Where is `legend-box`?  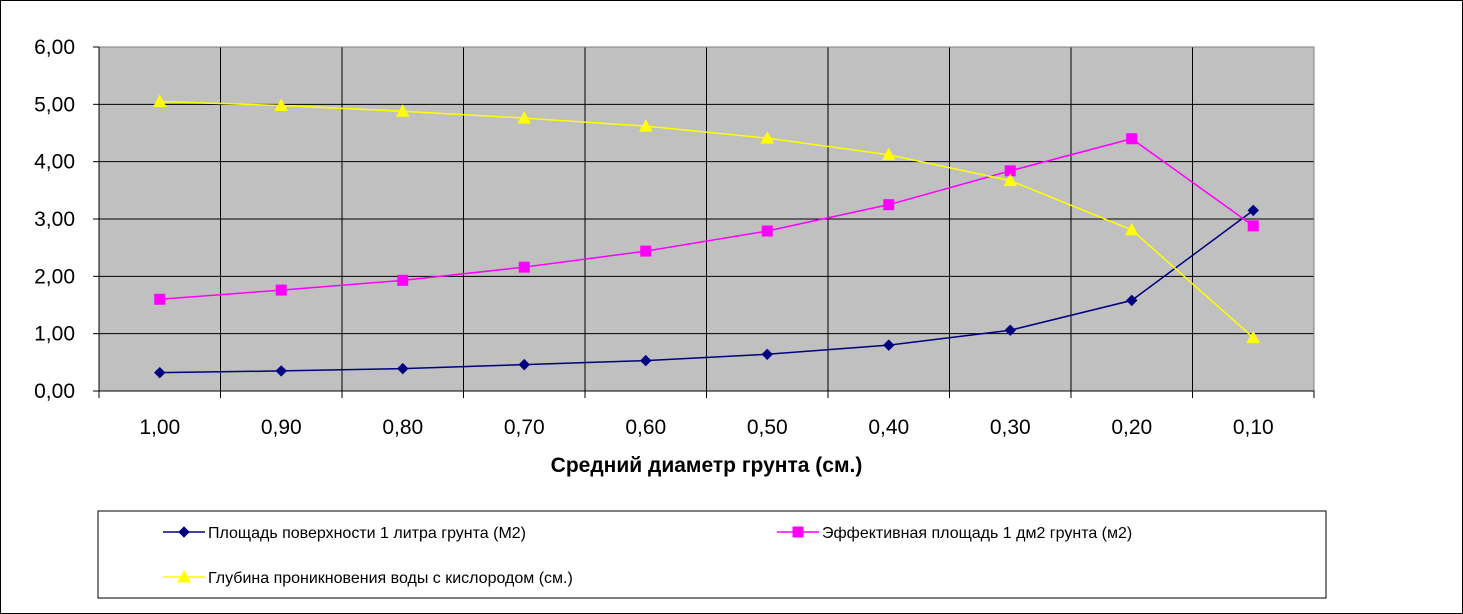
legend-box is located at coordinates (712, 554).